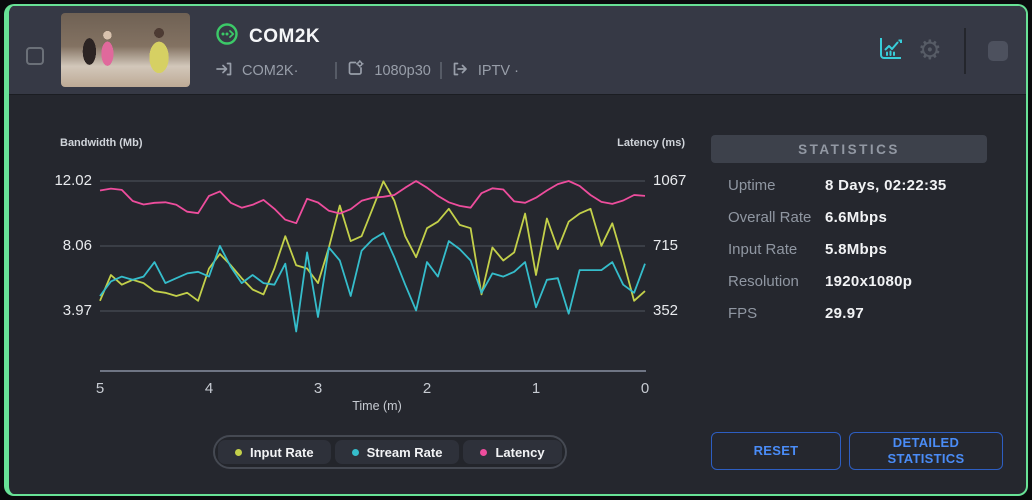  Describe the element at coordinates (890, 51) in the screenshot. I see `analytics-chart-icon` at that location.